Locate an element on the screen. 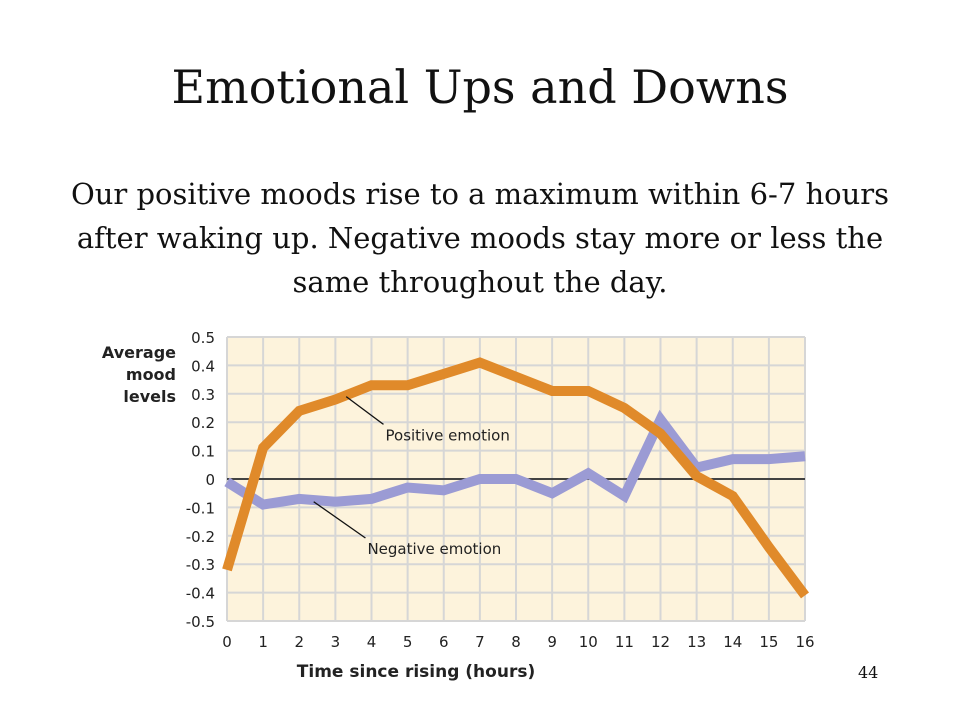 Image resolution: width=960 pixels, height=720 pixels. slide-title: Emotional Ups and Downs is located at coordinates (480, 87).